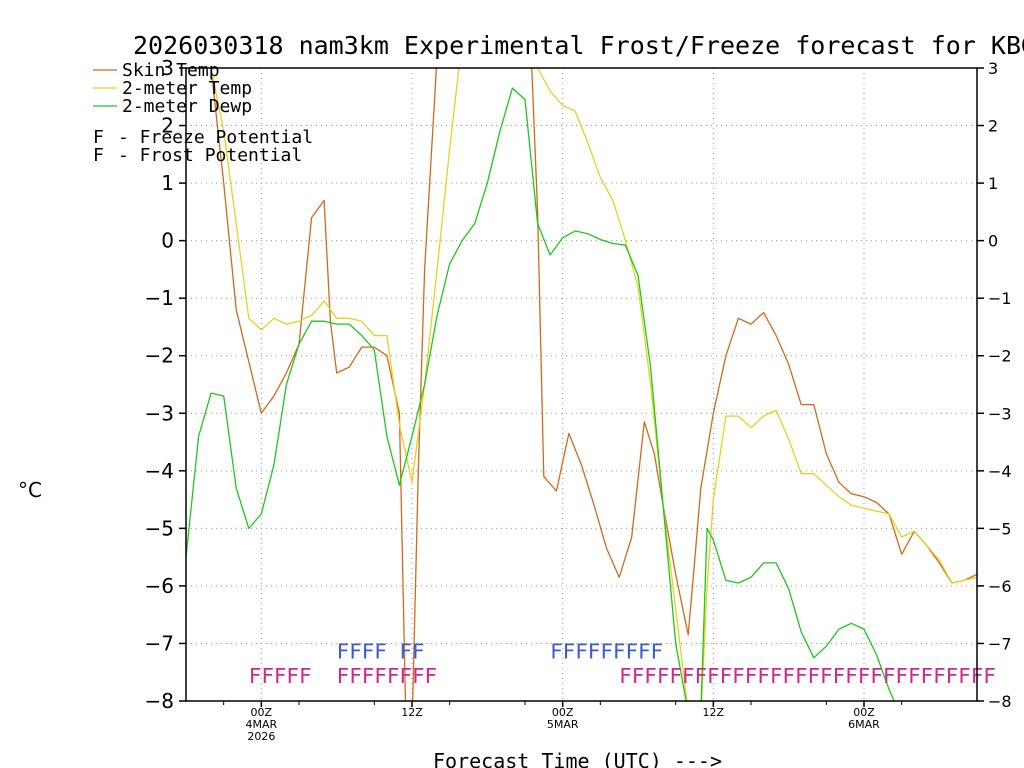 This screenshot has height=768, width=1024. Describe the element at coordinates (1000, 298) in the screenshot. I see `y-tick-label-right: −1` at that location.